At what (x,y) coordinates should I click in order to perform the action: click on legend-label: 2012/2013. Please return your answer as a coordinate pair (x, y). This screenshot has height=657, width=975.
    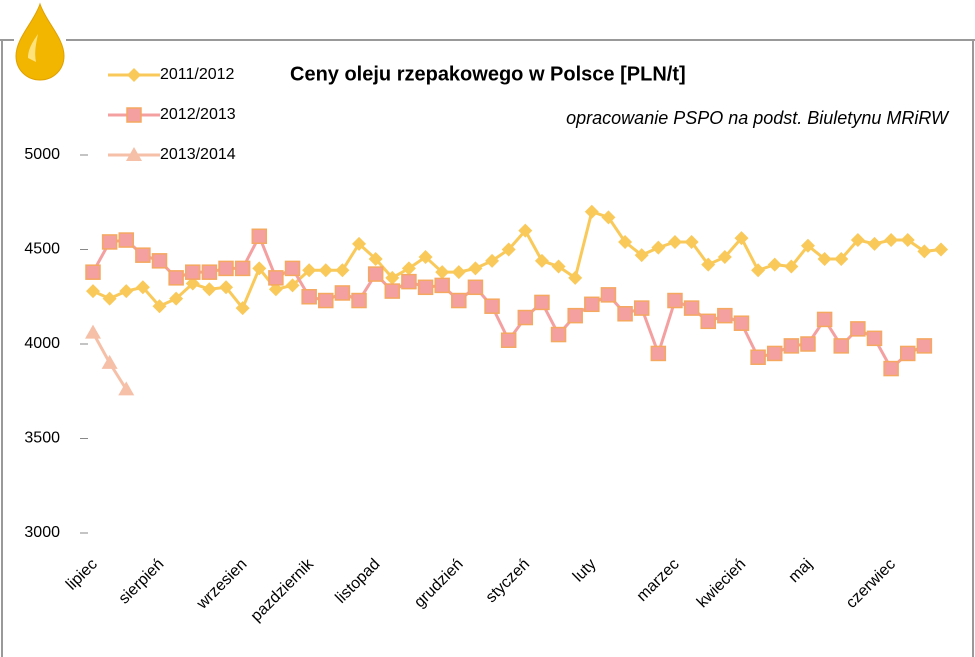
    Looking at the image, I should click on (198, 114).